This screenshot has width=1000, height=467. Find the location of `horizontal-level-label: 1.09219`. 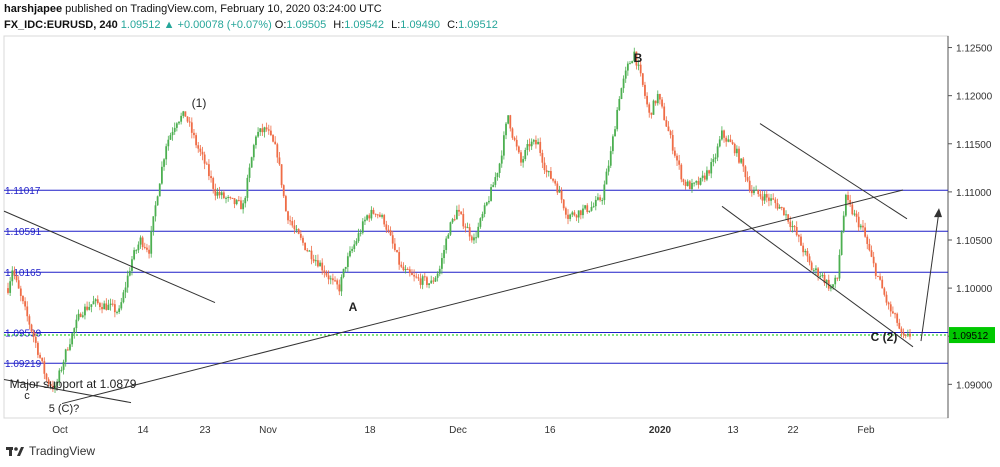

horizontal-level-label: 1.09219 is located at coordinates (23, 364).